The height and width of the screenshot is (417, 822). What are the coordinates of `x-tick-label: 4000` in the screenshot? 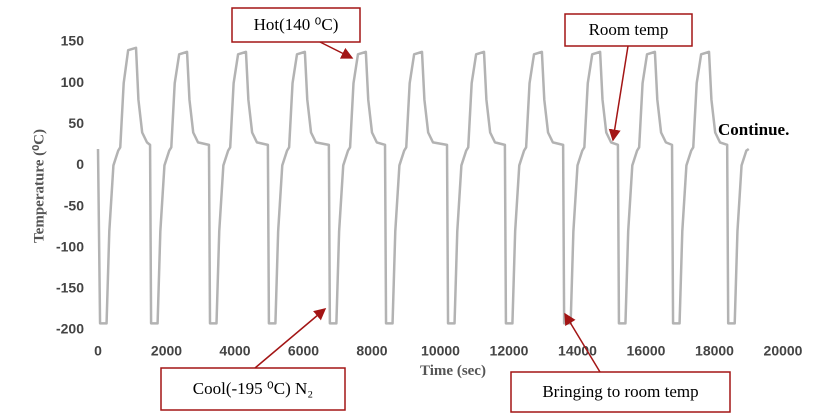 It's located at (234, 351).